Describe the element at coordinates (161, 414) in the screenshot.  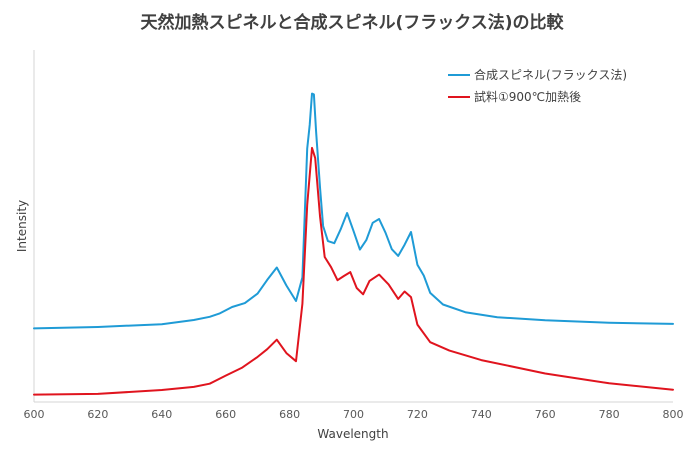
I see `x-tick-label: 640` at that location.